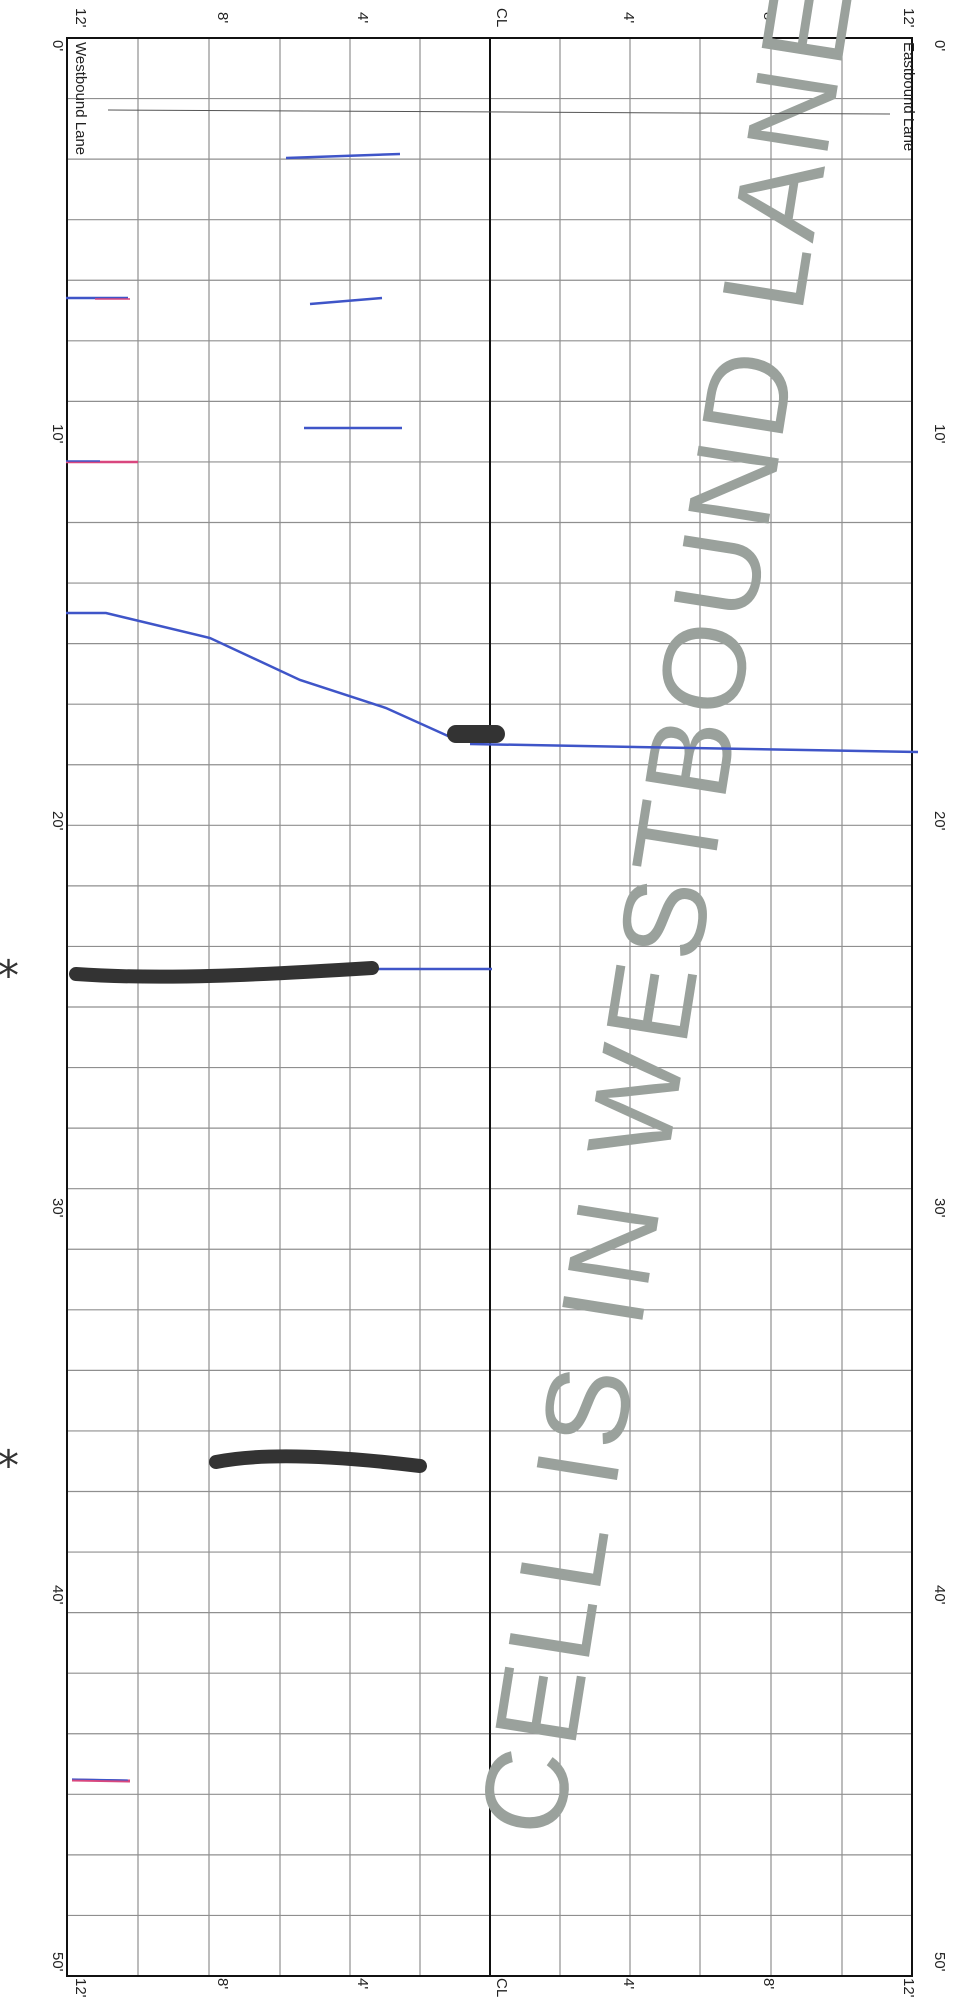  I want to click on length-label-left-20: 20', so click(57, 821).